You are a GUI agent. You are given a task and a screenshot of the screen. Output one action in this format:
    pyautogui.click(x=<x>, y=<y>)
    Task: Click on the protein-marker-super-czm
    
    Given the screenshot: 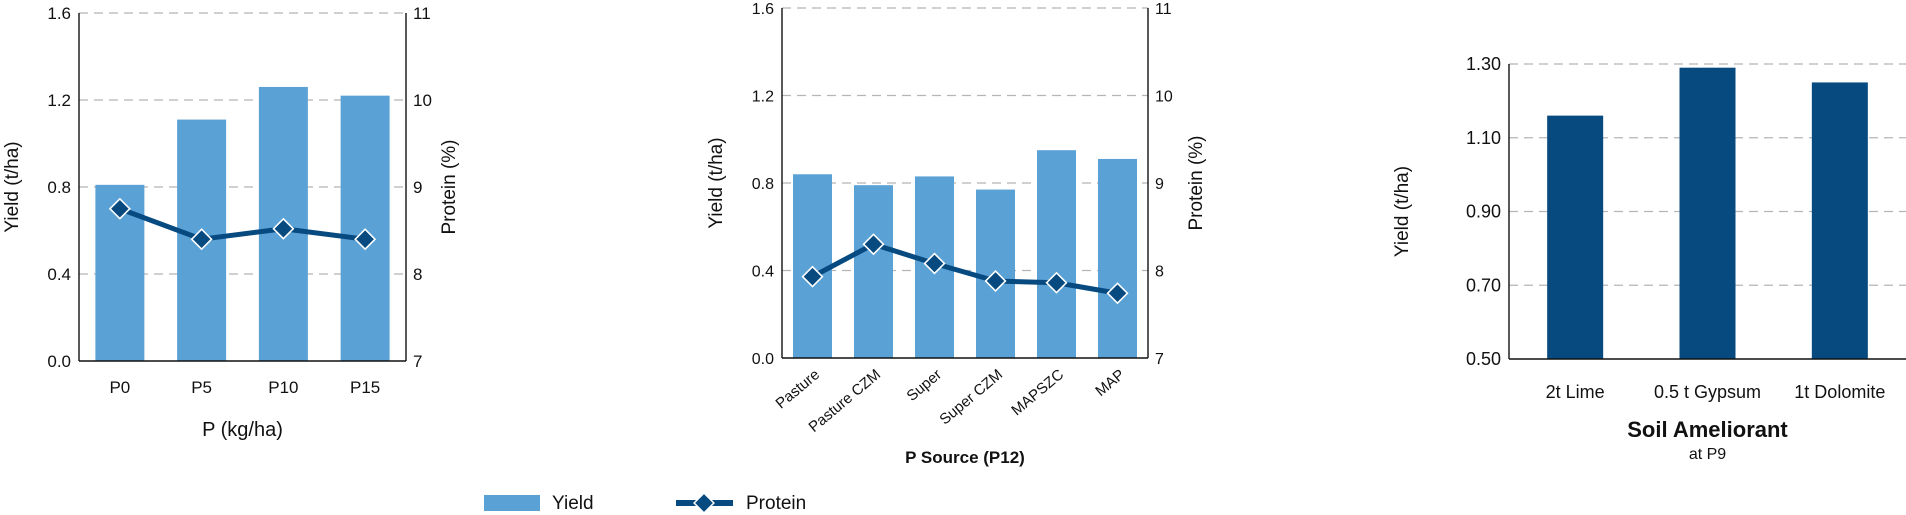 What is the action you would take?
    pyautogui.click(x=995, y=281)
    